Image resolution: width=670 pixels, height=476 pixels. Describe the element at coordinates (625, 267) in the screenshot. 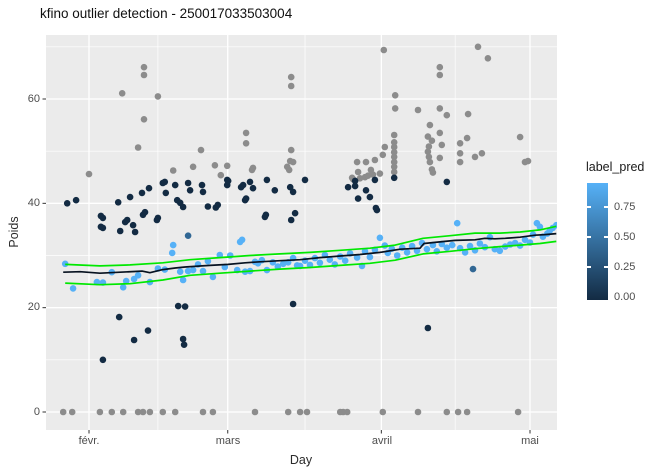

I see `legend-tick-025: 0.25` at that location.